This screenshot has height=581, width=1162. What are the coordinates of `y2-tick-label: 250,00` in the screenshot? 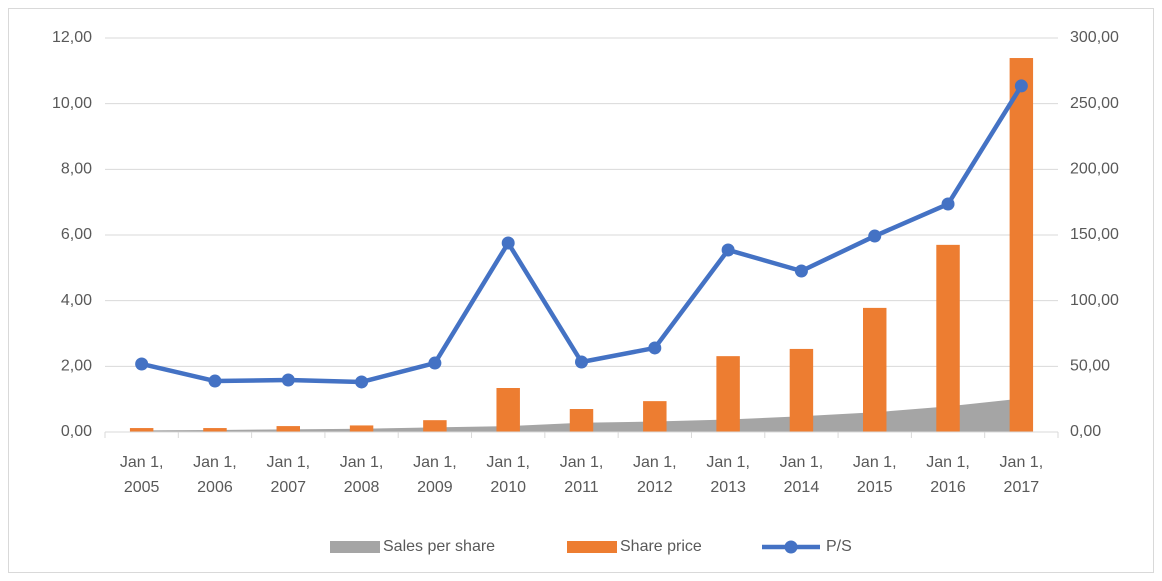 It's located at (1094, 103).